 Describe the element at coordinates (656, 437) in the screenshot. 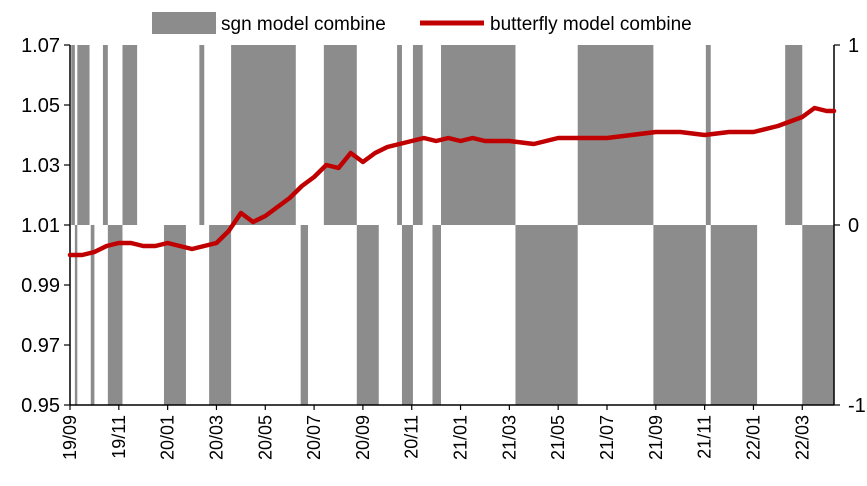

I see `x-tick-label: 21/09` at that location.